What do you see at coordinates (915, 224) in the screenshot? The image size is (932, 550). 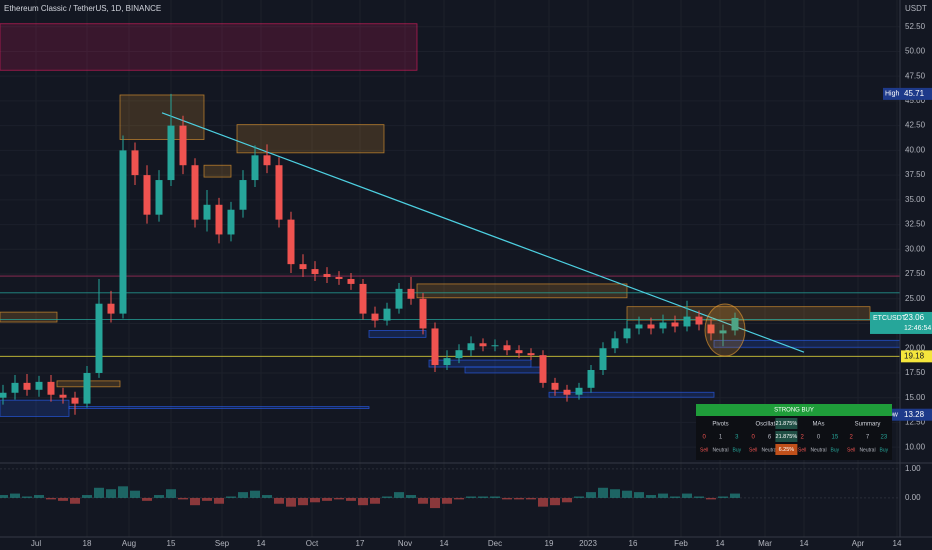 I see `y-tick-label: 32.50` at bounding box center [915, 224].